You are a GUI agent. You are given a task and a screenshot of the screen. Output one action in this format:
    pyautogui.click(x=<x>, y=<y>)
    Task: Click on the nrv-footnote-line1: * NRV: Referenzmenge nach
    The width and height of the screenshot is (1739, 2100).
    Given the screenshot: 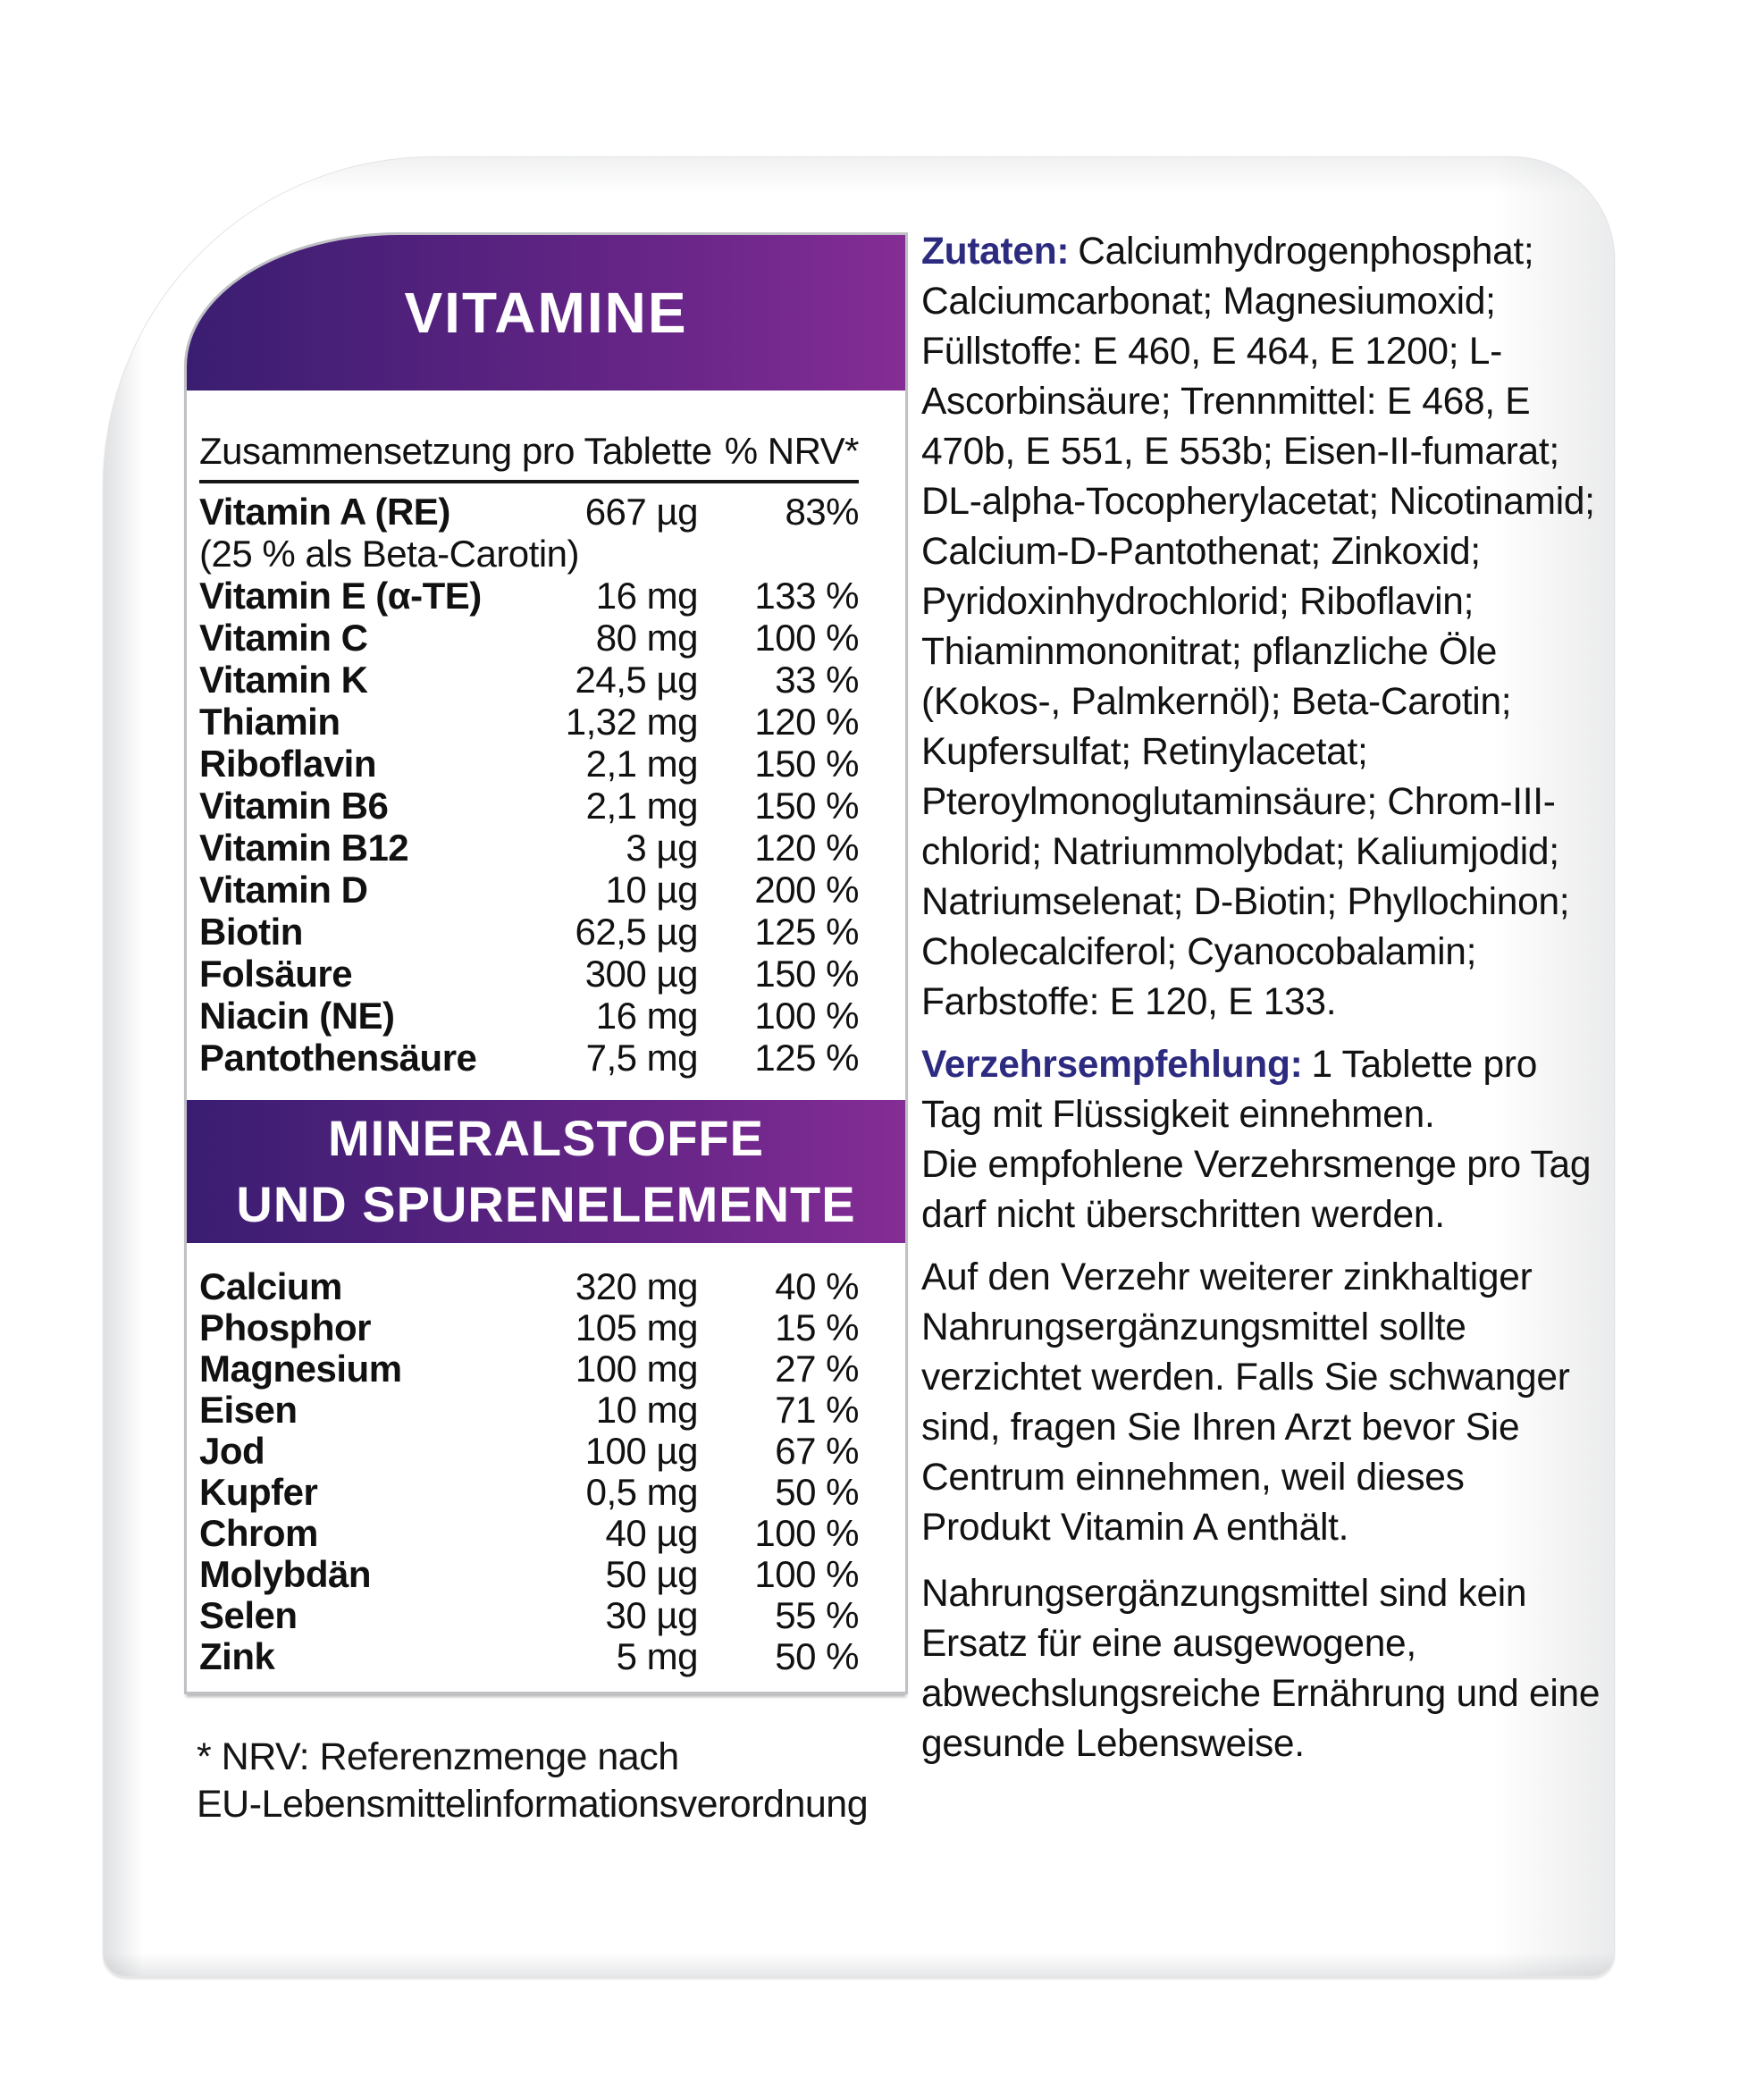 What is the action you would take?
    pyautogui.click(x=438, y=1756)
    